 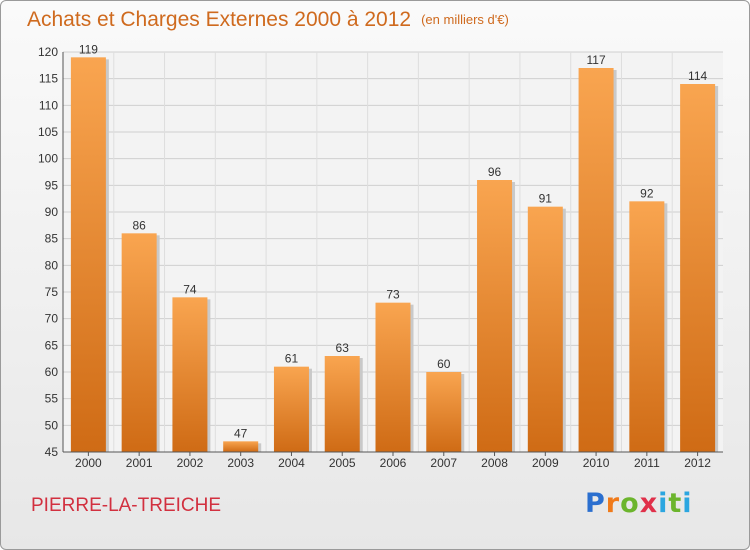 I want to click on unit-note: (en milliers d'€), so click(x=465, y=19).